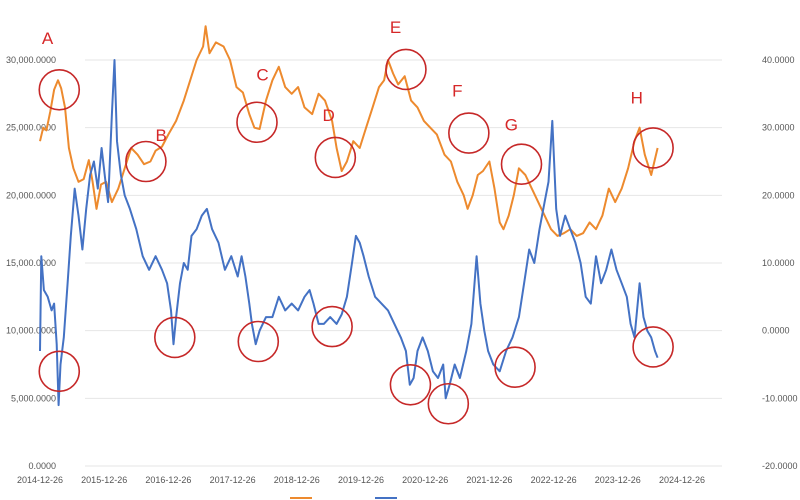  I want to click on annotation-letter: A, so click(48, 38).